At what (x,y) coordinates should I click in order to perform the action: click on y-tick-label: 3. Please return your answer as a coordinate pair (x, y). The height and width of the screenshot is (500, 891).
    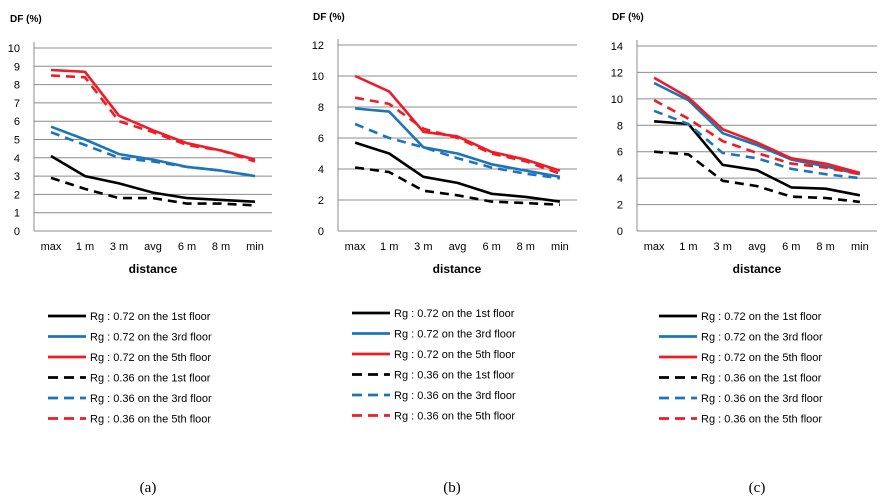
    Looking at the image, I should click on (17, 177).